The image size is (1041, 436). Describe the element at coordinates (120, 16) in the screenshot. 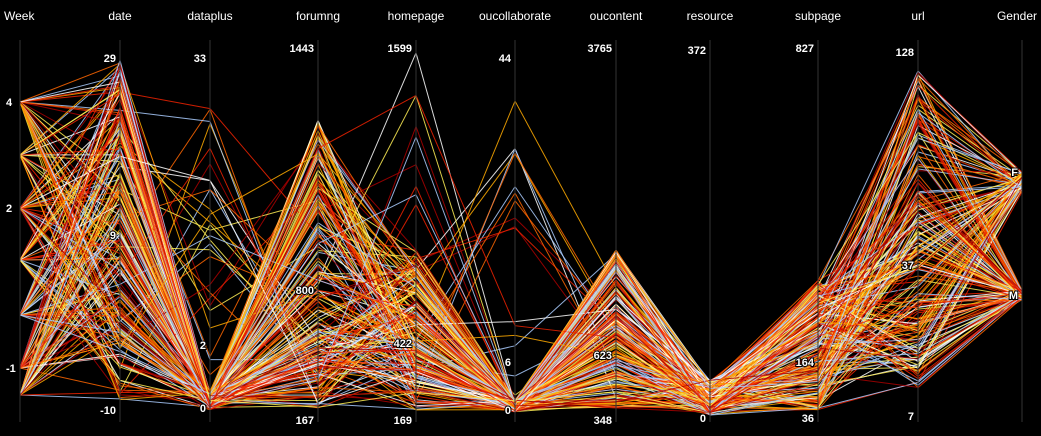

I see `axis-title-date: date` at that location.